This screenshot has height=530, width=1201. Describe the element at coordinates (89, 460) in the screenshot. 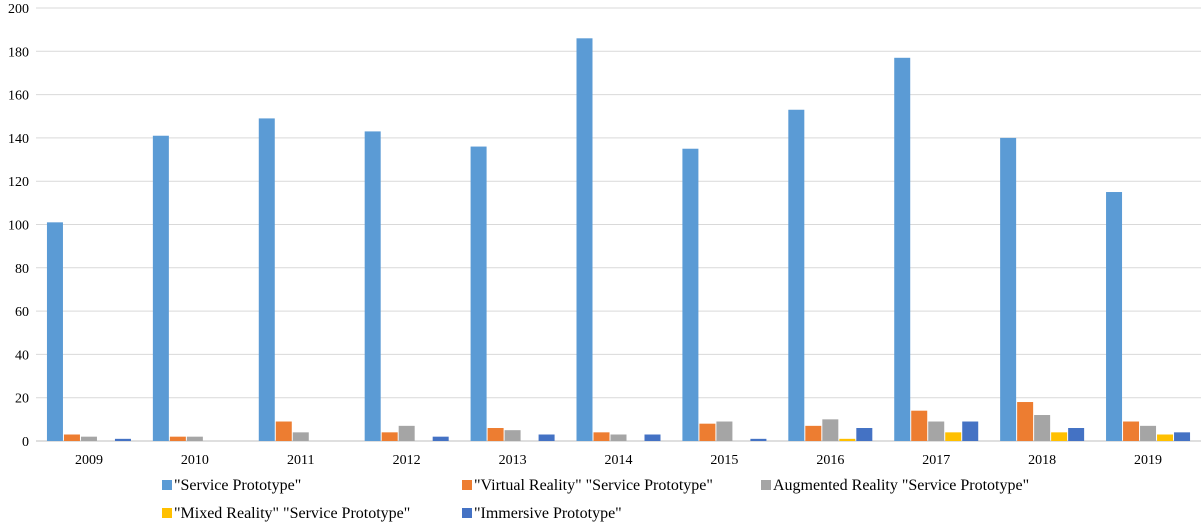

I see `x-tick-label: 2009` at that location.